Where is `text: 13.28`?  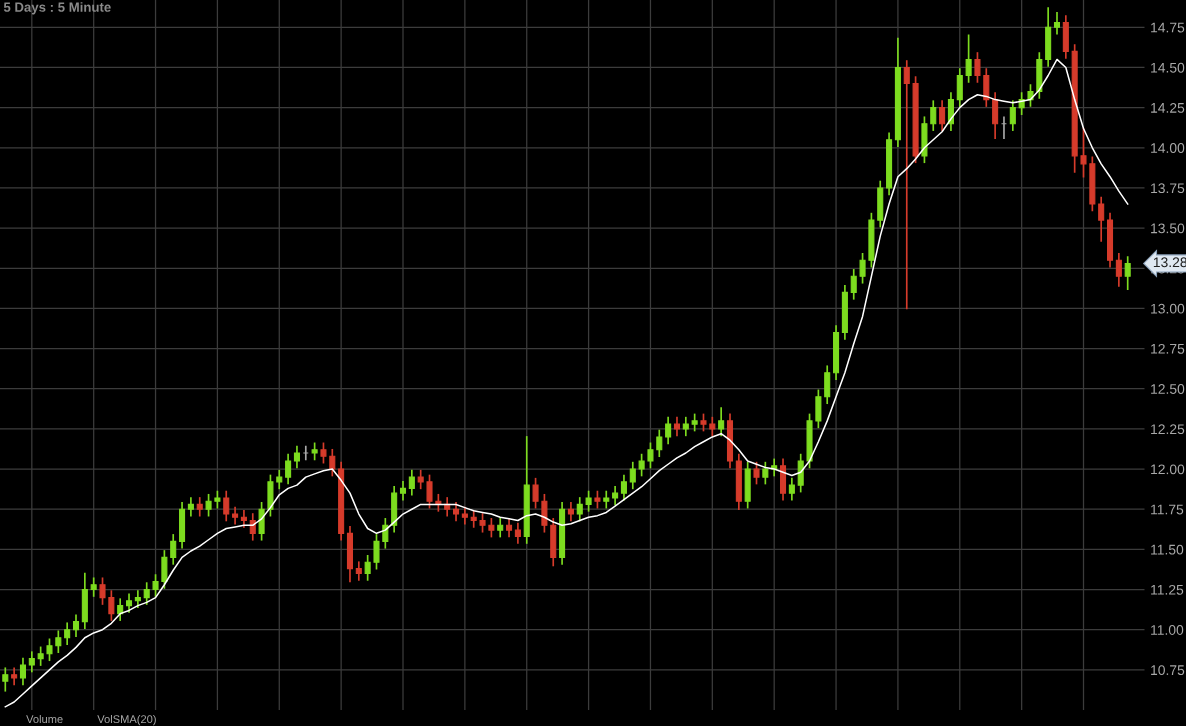
text: 13.28 is located at coordinates (1169, 262).